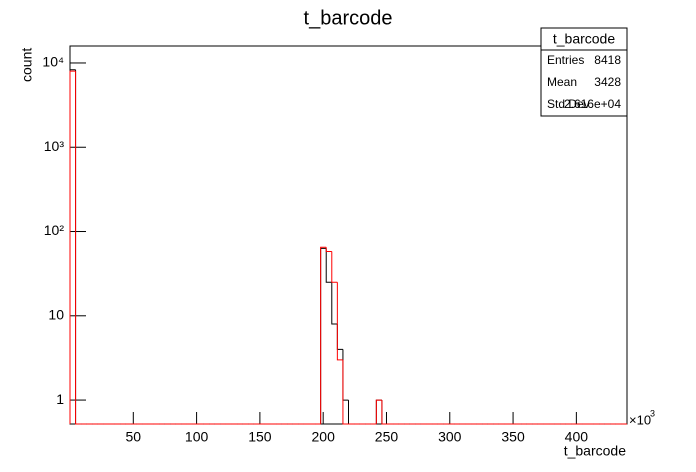 This screenshot has height=472, width=696. What do you see at coordinates (134, 437) in the screenshot?
I see `x-tick-label: 50` at bounding box center [134, 437].